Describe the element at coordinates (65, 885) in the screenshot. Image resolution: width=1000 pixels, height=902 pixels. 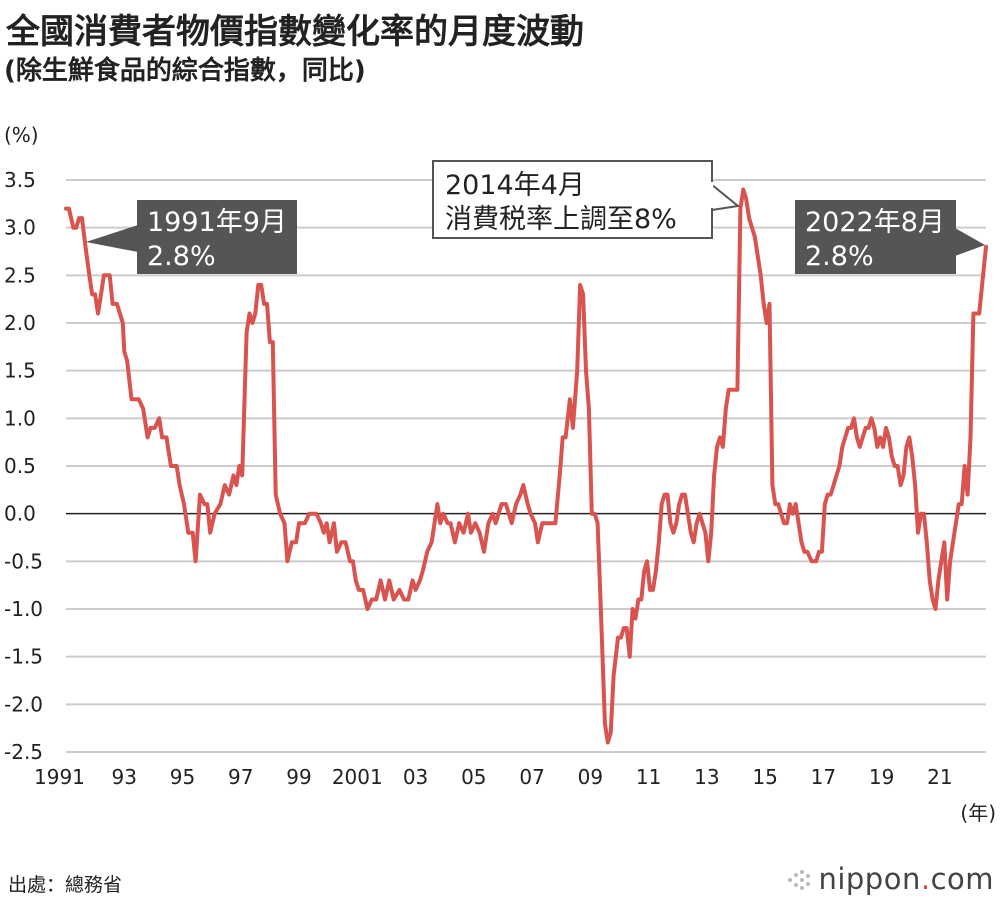
I see `source-note: 出處：總務省` at that location.